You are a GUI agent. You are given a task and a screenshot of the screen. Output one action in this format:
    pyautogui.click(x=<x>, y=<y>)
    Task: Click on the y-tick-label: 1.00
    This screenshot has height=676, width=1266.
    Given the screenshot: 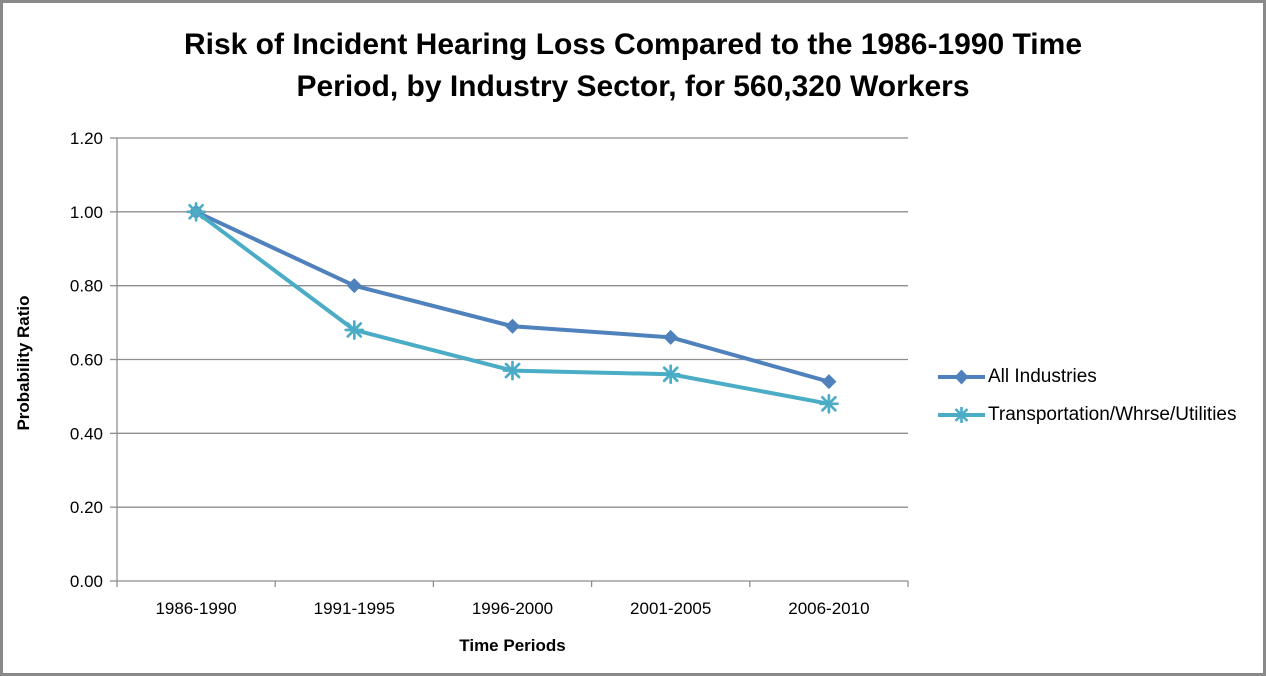 What is the action you would take?
    pyautogui.click(x=86, y=212)
    